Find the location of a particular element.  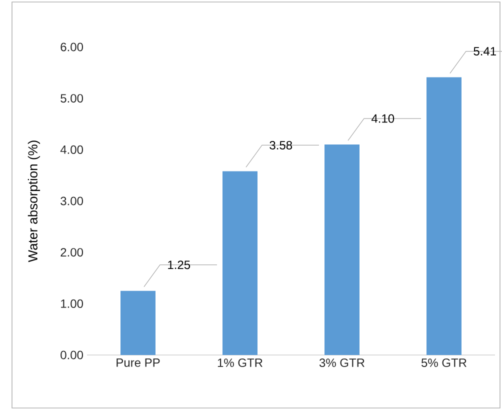

y-tick-label: 5.00 is located at coordinates (72, 98).